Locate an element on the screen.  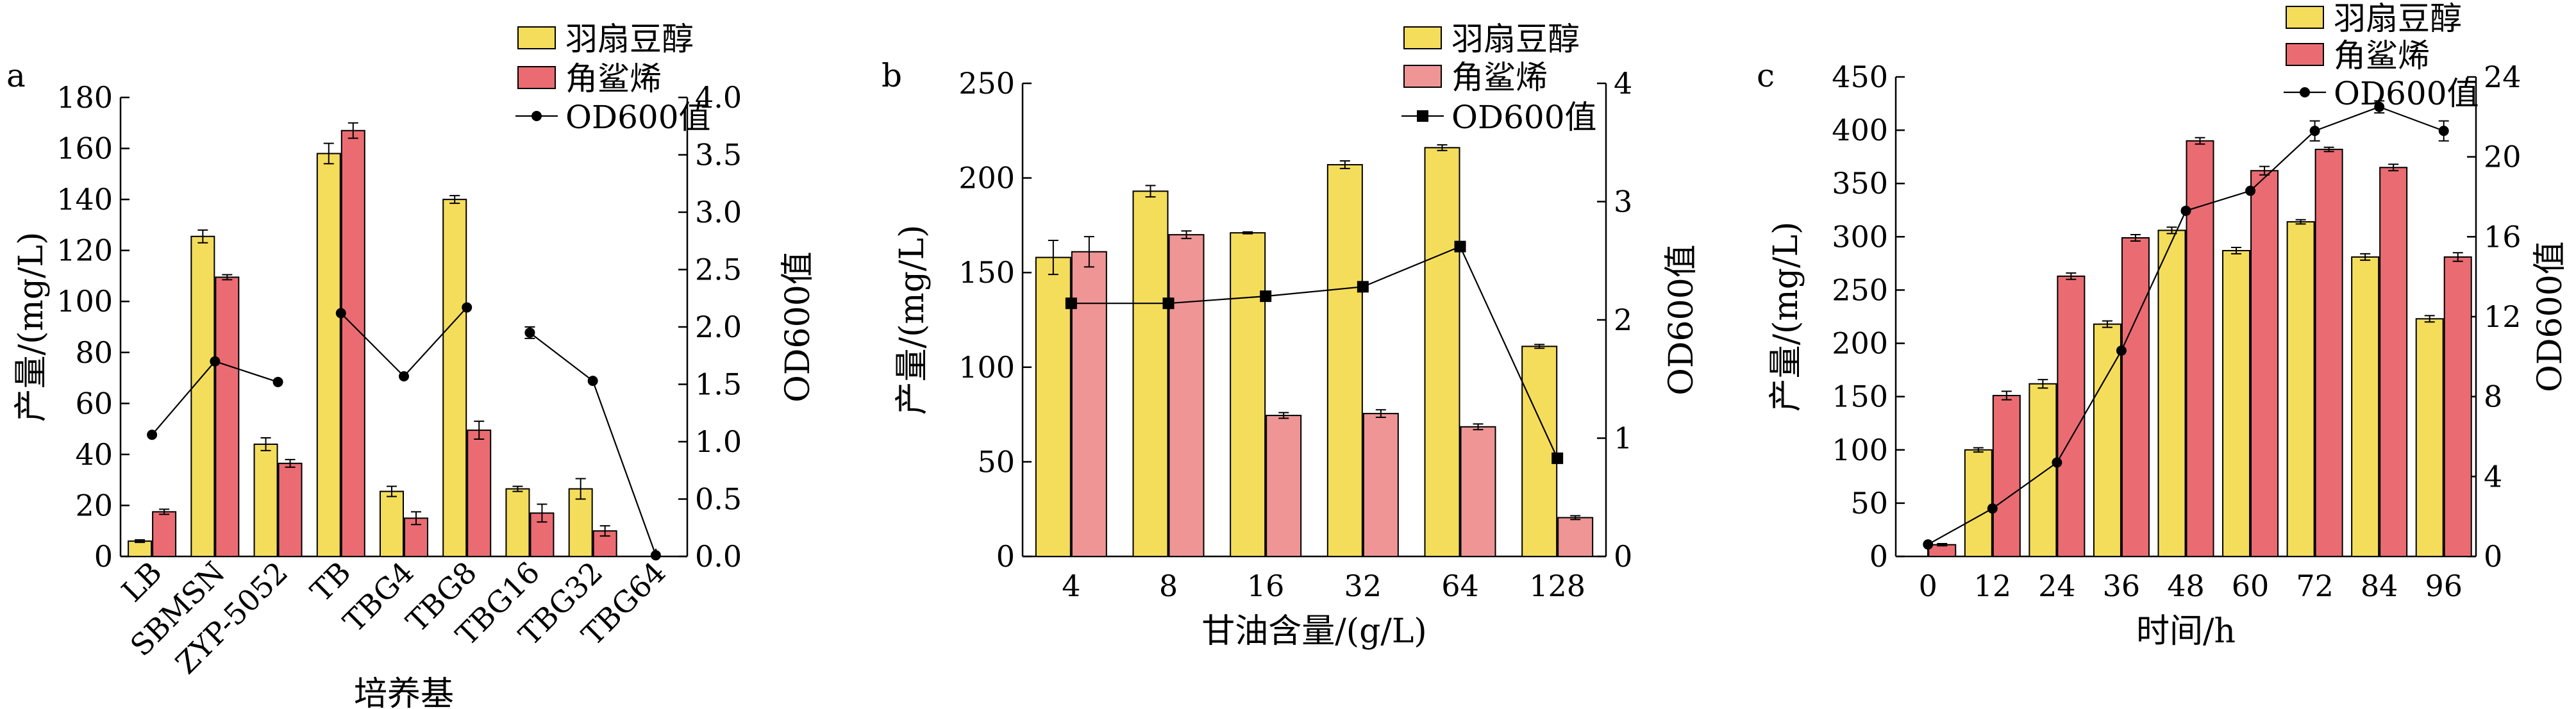
y2-tick-label: 3.5 is located at coordinates (718, 155).